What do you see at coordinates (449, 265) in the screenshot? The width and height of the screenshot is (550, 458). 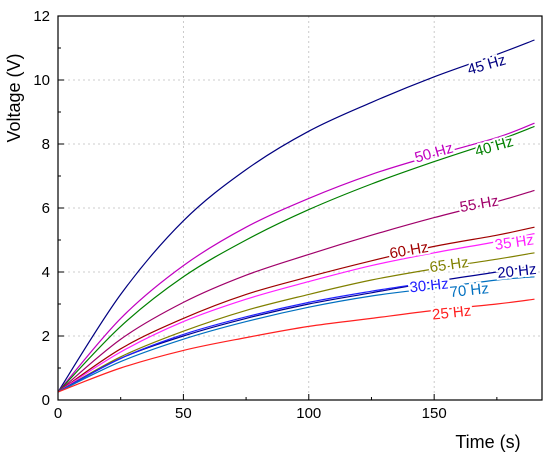 I see `series-label-65-hz: 65 Hz` at bounding box center [449, 265].